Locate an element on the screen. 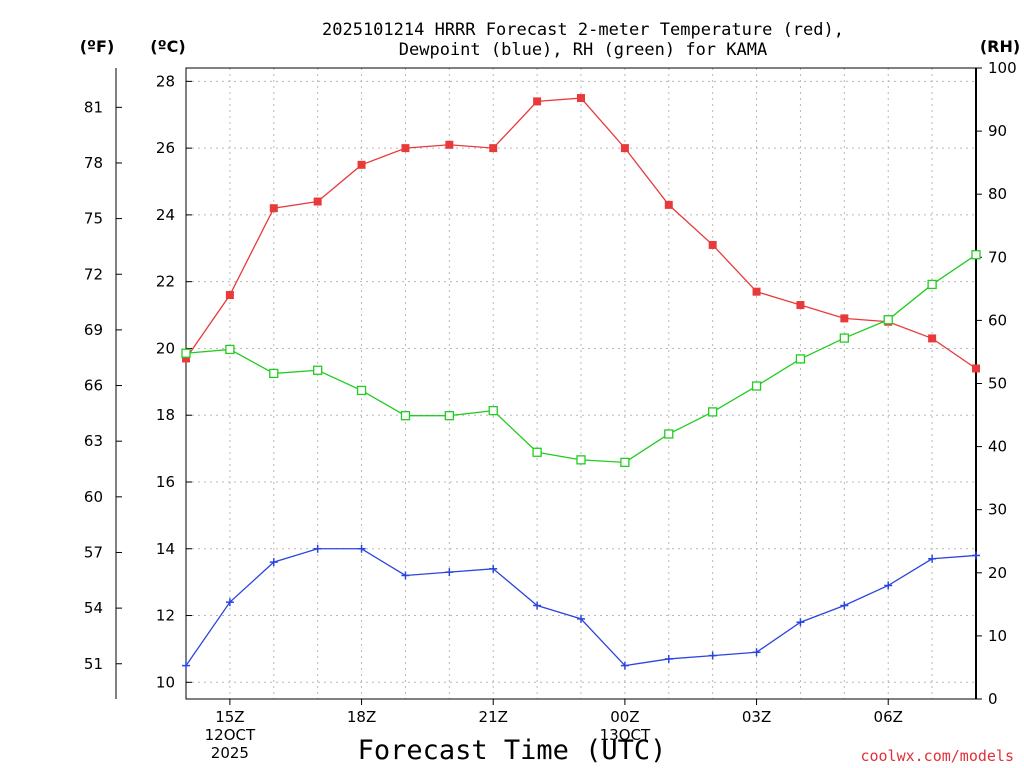  x-tick-label: 00Z is located at coordinates (624, 717).